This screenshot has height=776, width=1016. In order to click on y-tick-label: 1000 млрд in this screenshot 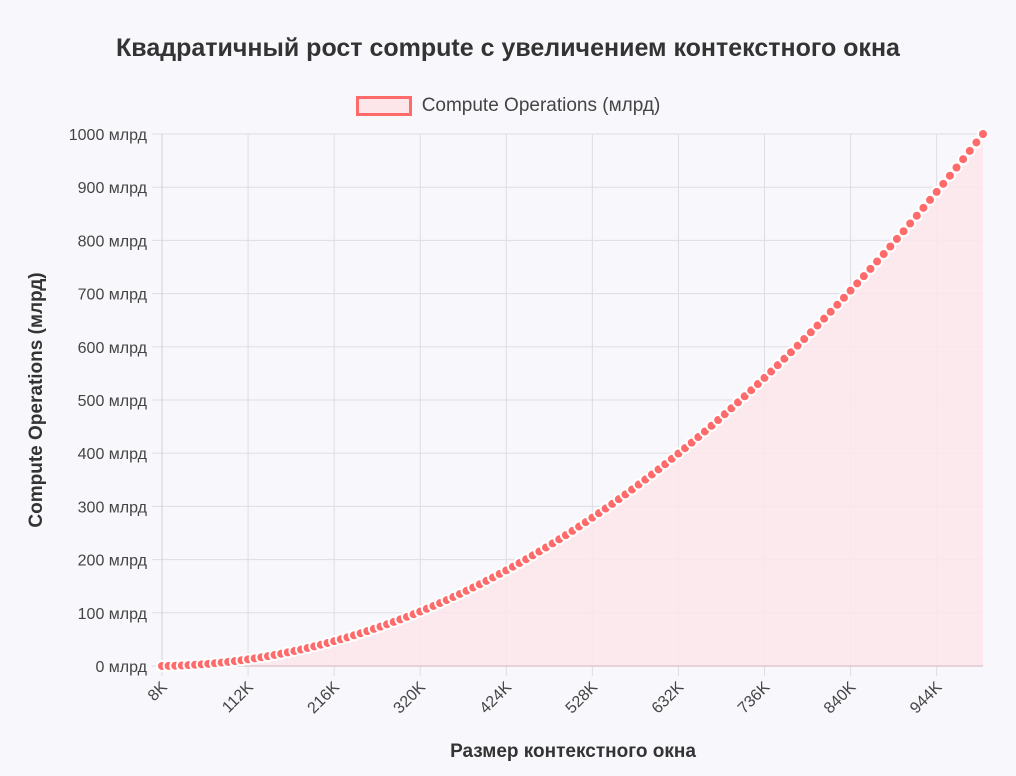, I will do `click(108, 135)`.